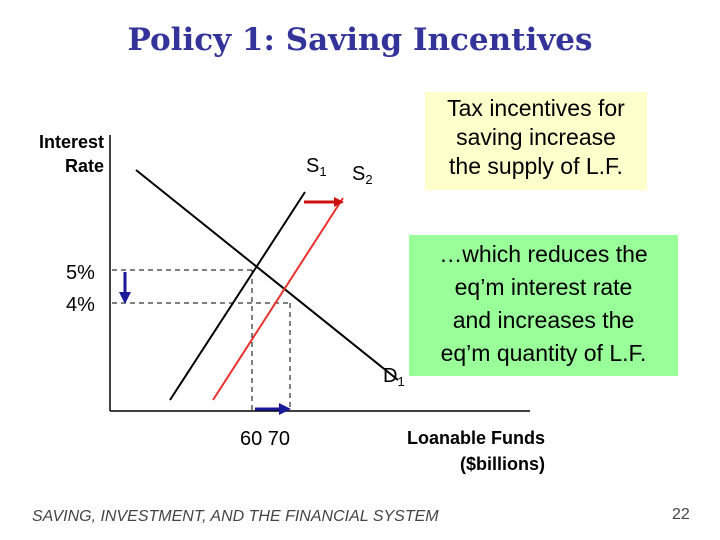 This screenshot has width=720, height=540. I want to click on label-d1: D1, so click(394, 377).